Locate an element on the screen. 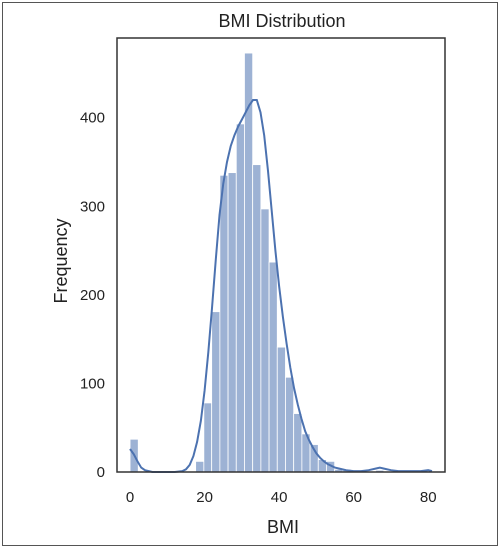 This screenshot has height=550, width=502. y-tick-label: 200 is located at coordinates (92, 295).